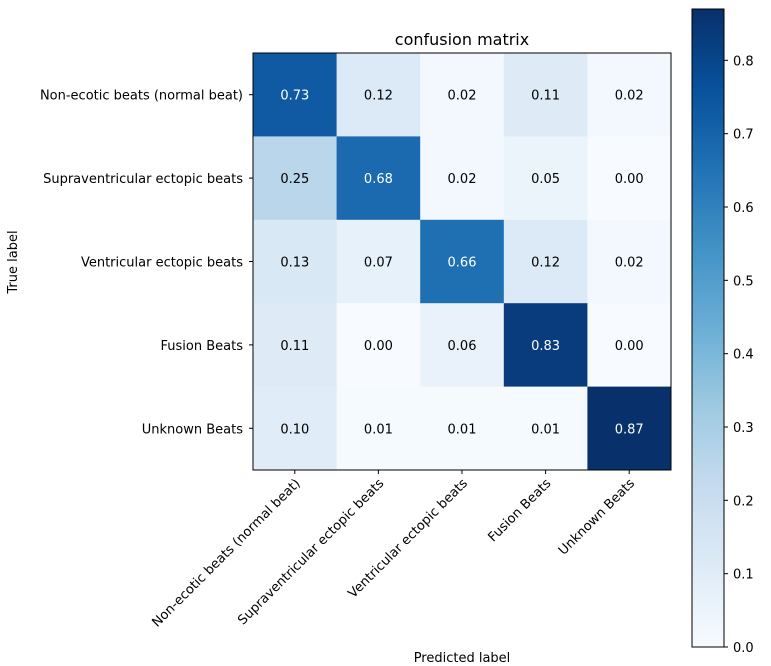  I want to click on cell-value-label: 0.13, so click(294, 263).